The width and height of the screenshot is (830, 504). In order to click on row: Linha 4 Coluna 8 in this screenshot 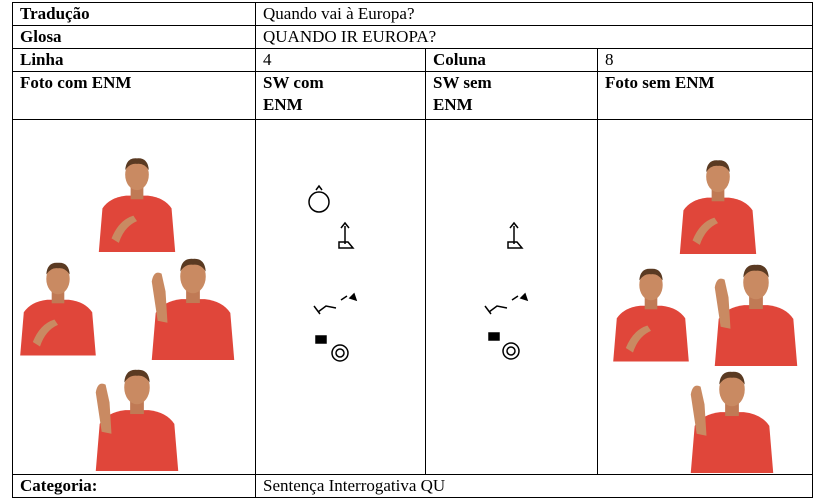, I will do `click(412, 60)`.